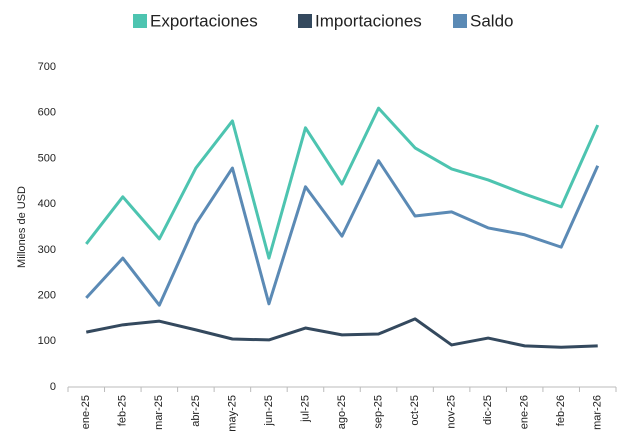  What do you see at coordinates (232, 413) in the screenshot?
I see `x-tick-label: may-25` at bounding box center [232, 413].